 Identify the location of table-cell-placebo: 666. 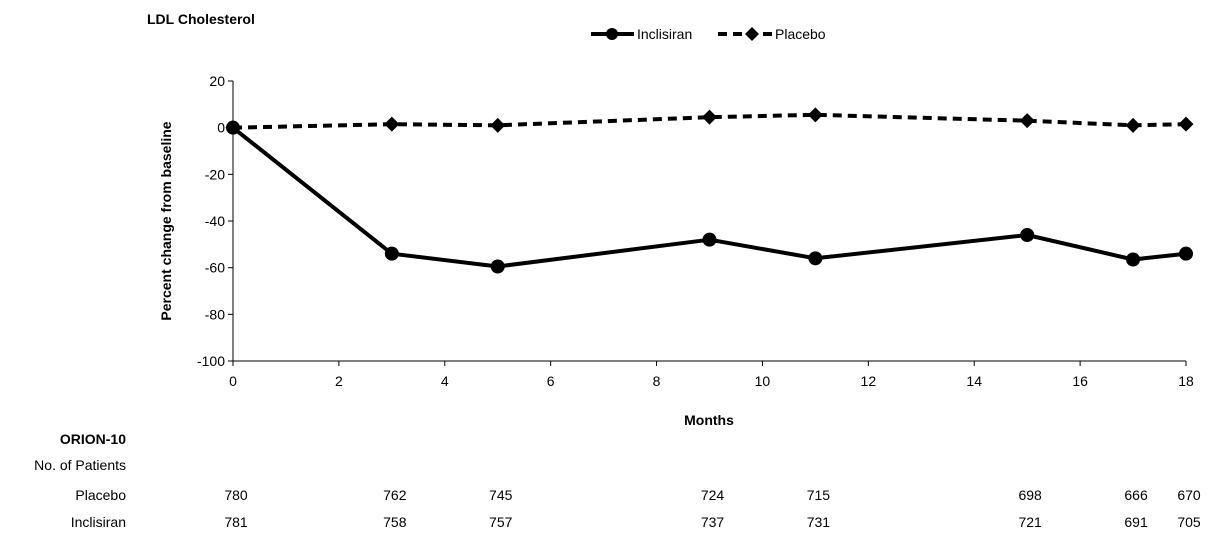
(1136, 495).